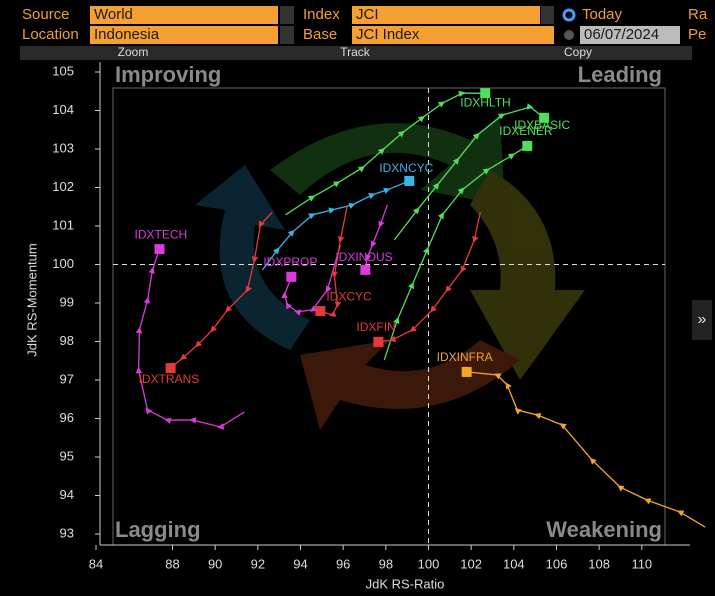 The height and width of the screenshot is (596, 715). I want to click on y-tick-label: 97, so click(67, 378).